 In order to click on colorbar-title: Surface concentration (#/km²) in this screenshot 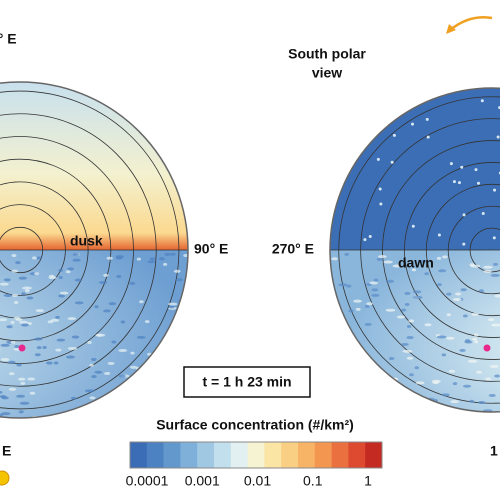, I will do `click(255, 425)`.